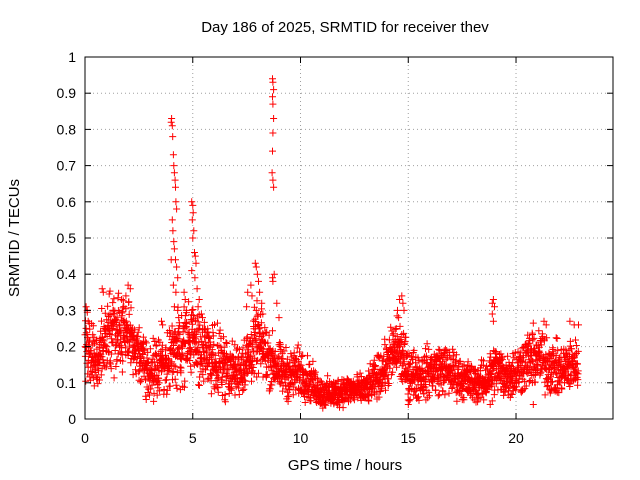  I want to click on x-tick-label: 5, so click(193, 438).